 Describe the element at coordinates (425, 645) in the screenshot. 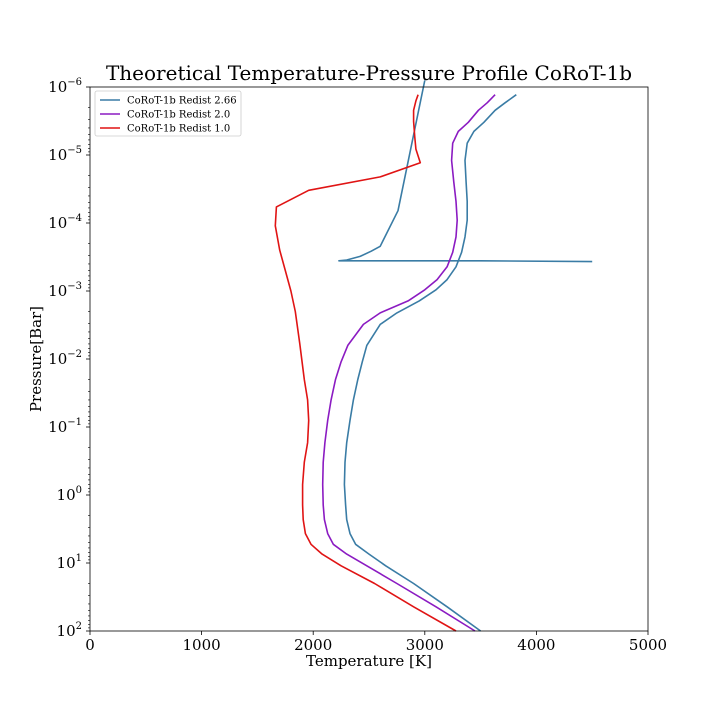

I see `x-tick-label: 3000` at that location.